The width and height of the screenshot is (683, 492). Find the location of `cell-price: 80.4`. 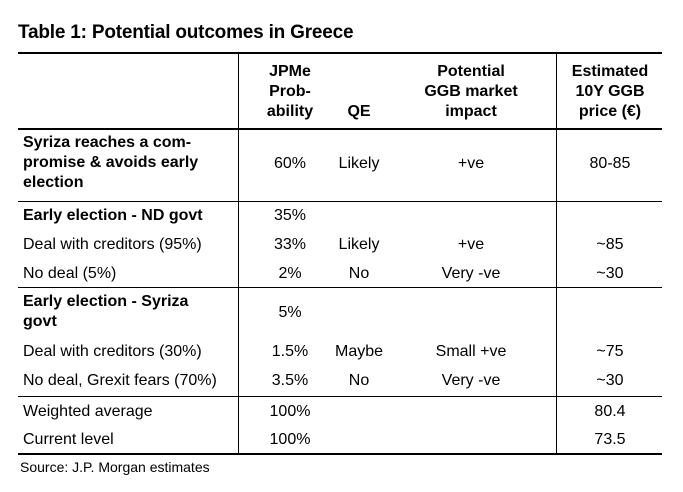

cell-price: 80.4 is located at coordinates (610, 411).